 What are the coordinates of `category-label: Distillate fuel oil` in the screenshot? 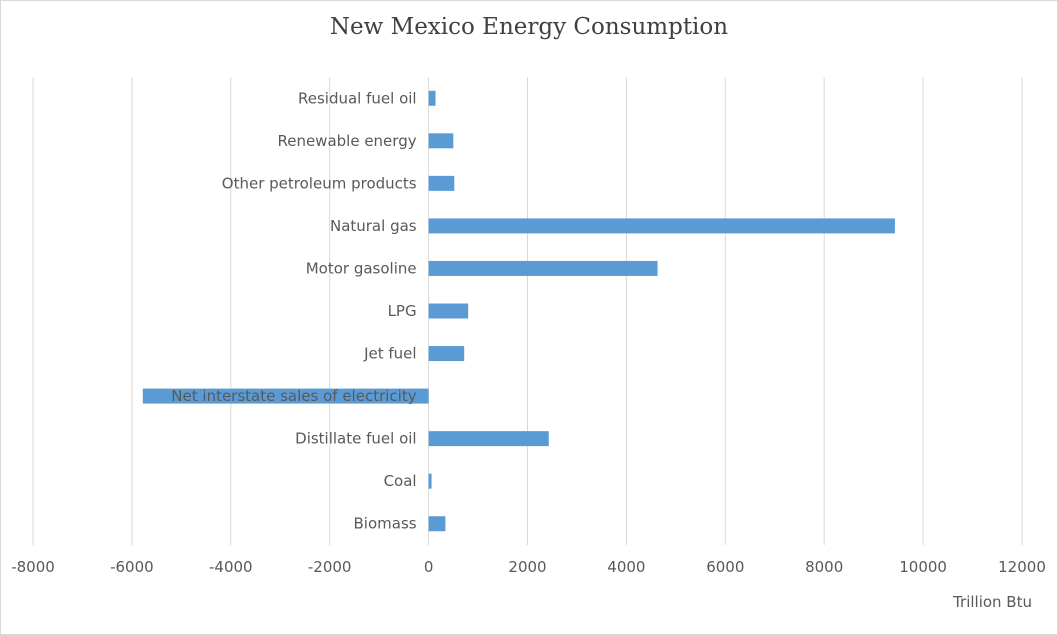 It's located at (355, 439).